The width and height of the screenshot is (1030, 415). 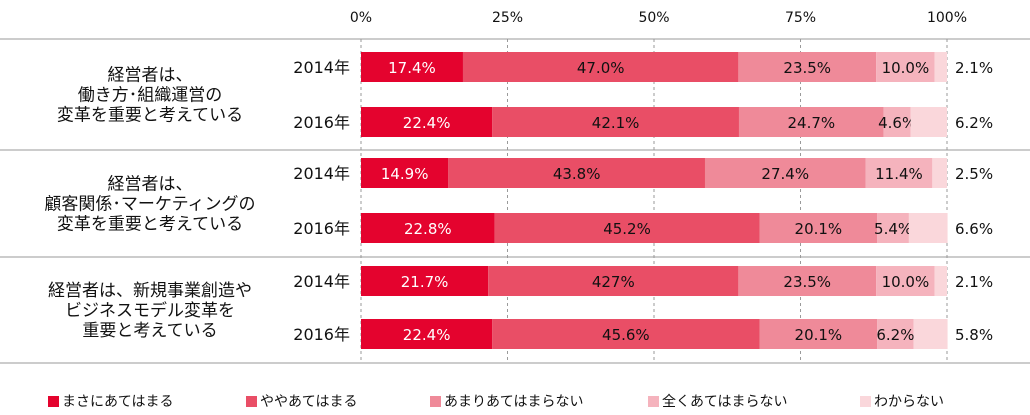 I want to click on data-label: 5.4%, so click(x=893, y=229).